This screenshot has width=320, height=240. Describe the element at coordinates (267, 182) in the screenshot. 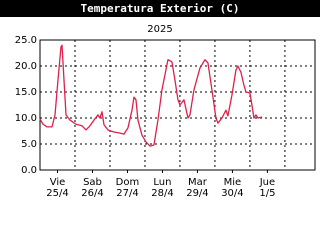

I see `x-tick-label: Jue` at that location.